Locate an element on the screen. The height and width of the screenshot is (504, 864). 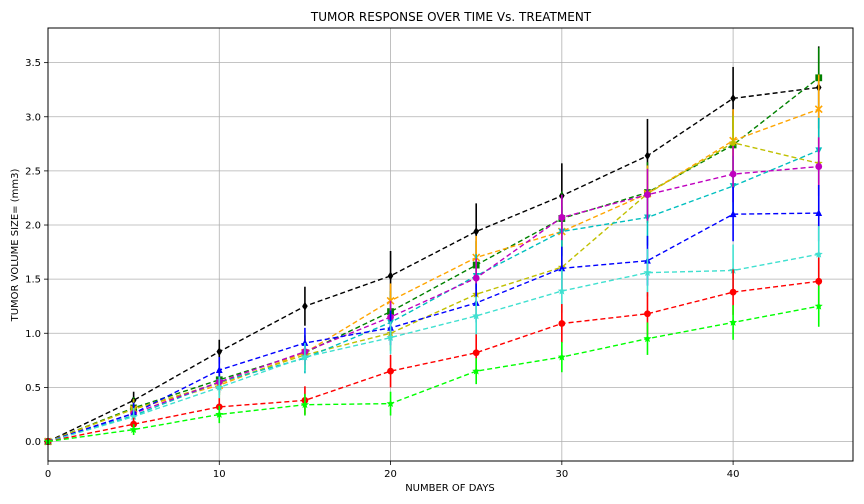
x-tick-label: 40 is located at coordinates (733, 474).